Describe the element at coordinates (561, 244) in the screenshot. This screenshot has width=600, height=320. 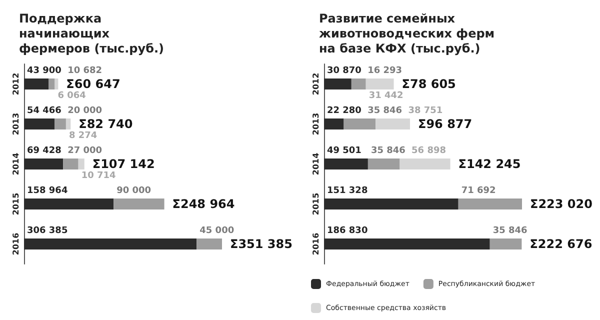
I see `total-label: Σ222 676` at that location.